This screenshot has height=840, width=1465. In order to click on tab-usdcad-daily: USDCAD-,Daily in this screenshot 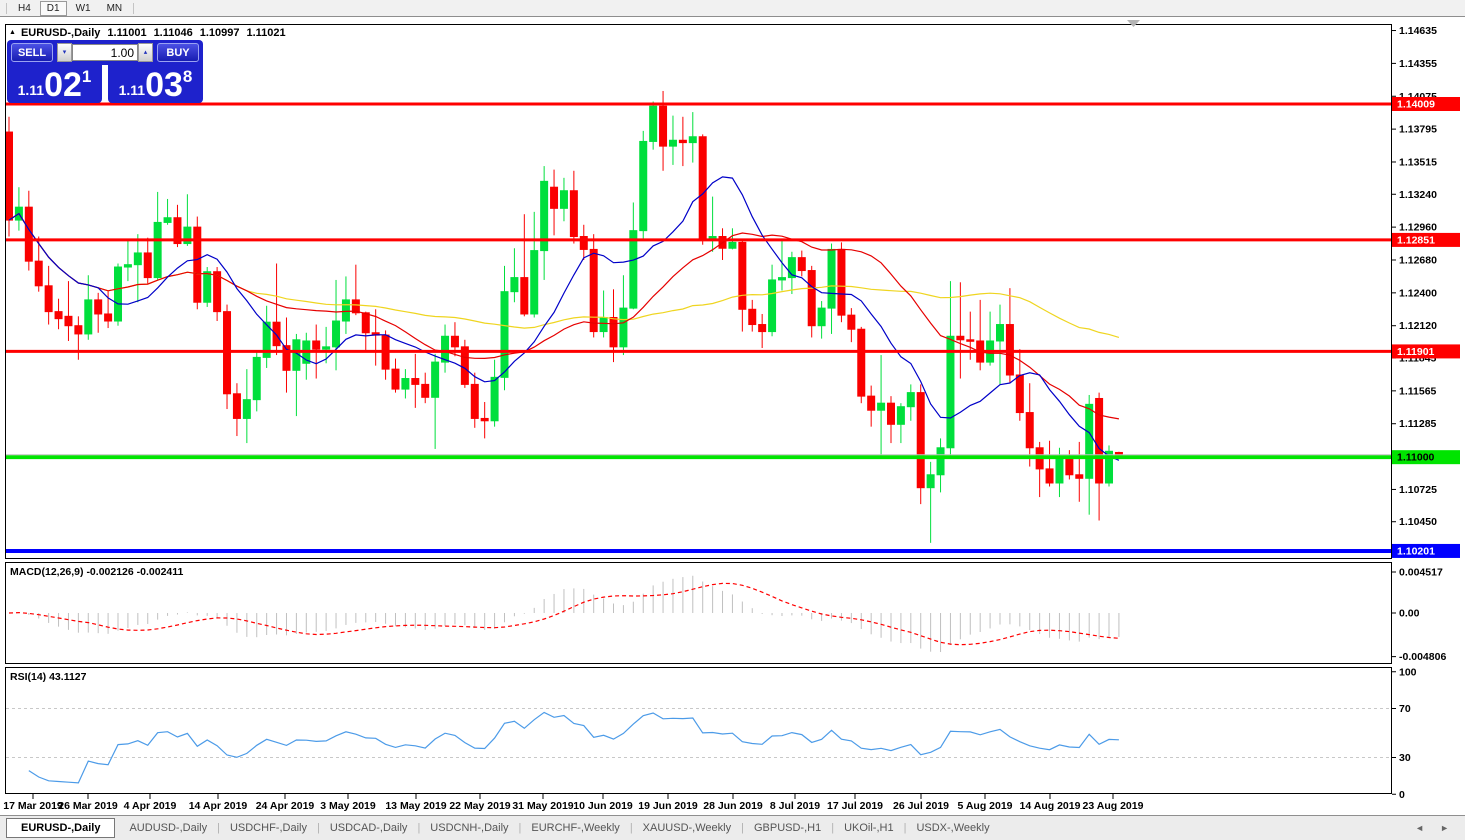, I will do `click(368, 828)`.